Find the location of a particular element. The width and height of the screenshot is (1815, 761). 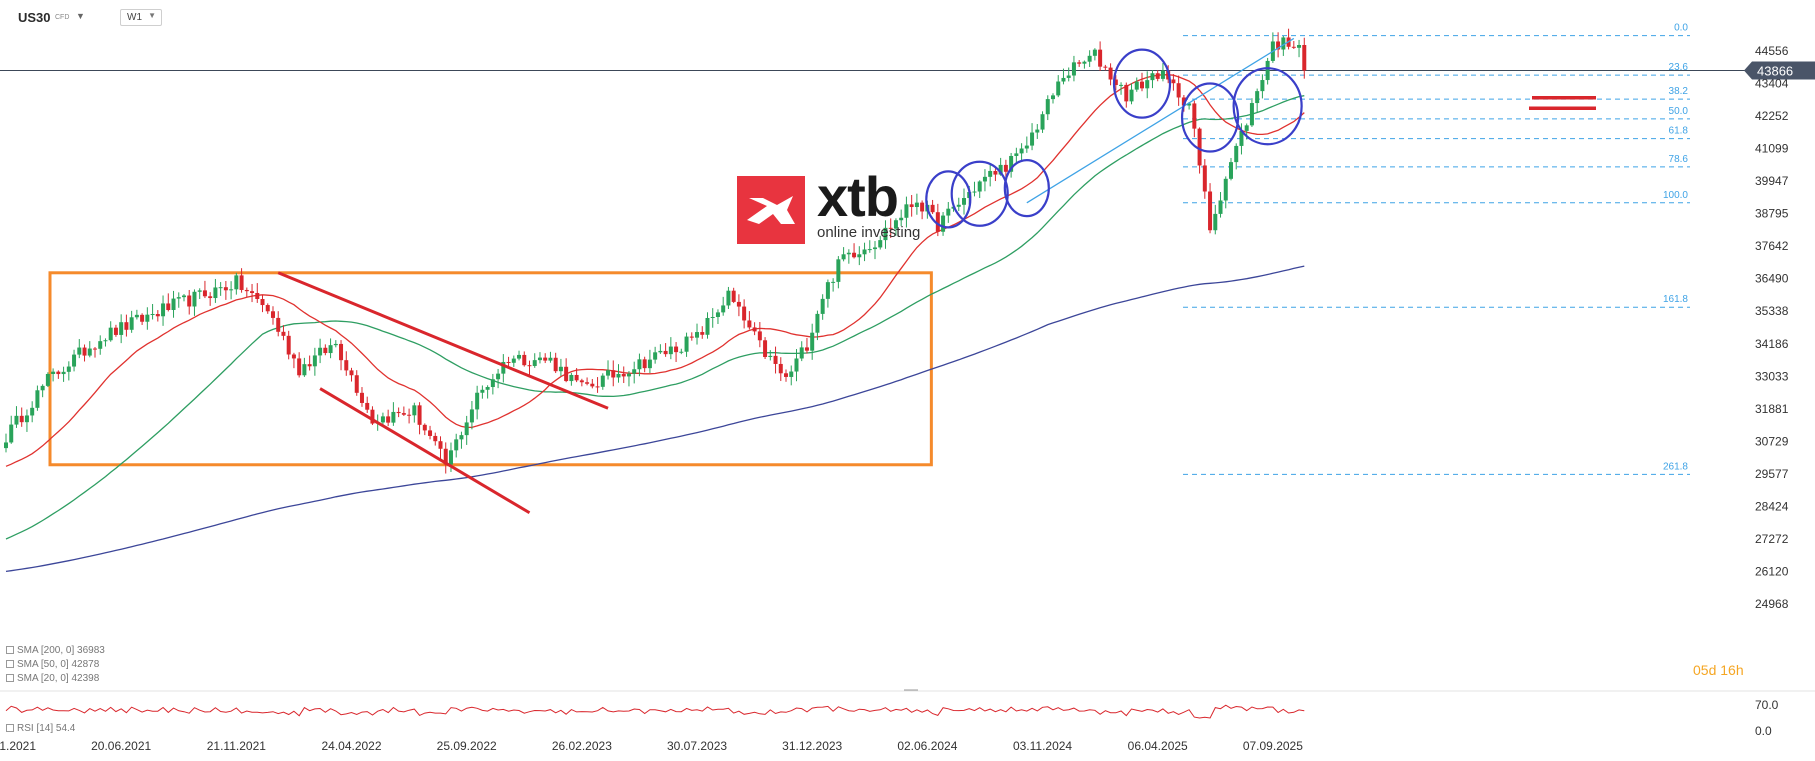

x-axis-tick: 17.01.2021 is located at coordinates (18, 746).